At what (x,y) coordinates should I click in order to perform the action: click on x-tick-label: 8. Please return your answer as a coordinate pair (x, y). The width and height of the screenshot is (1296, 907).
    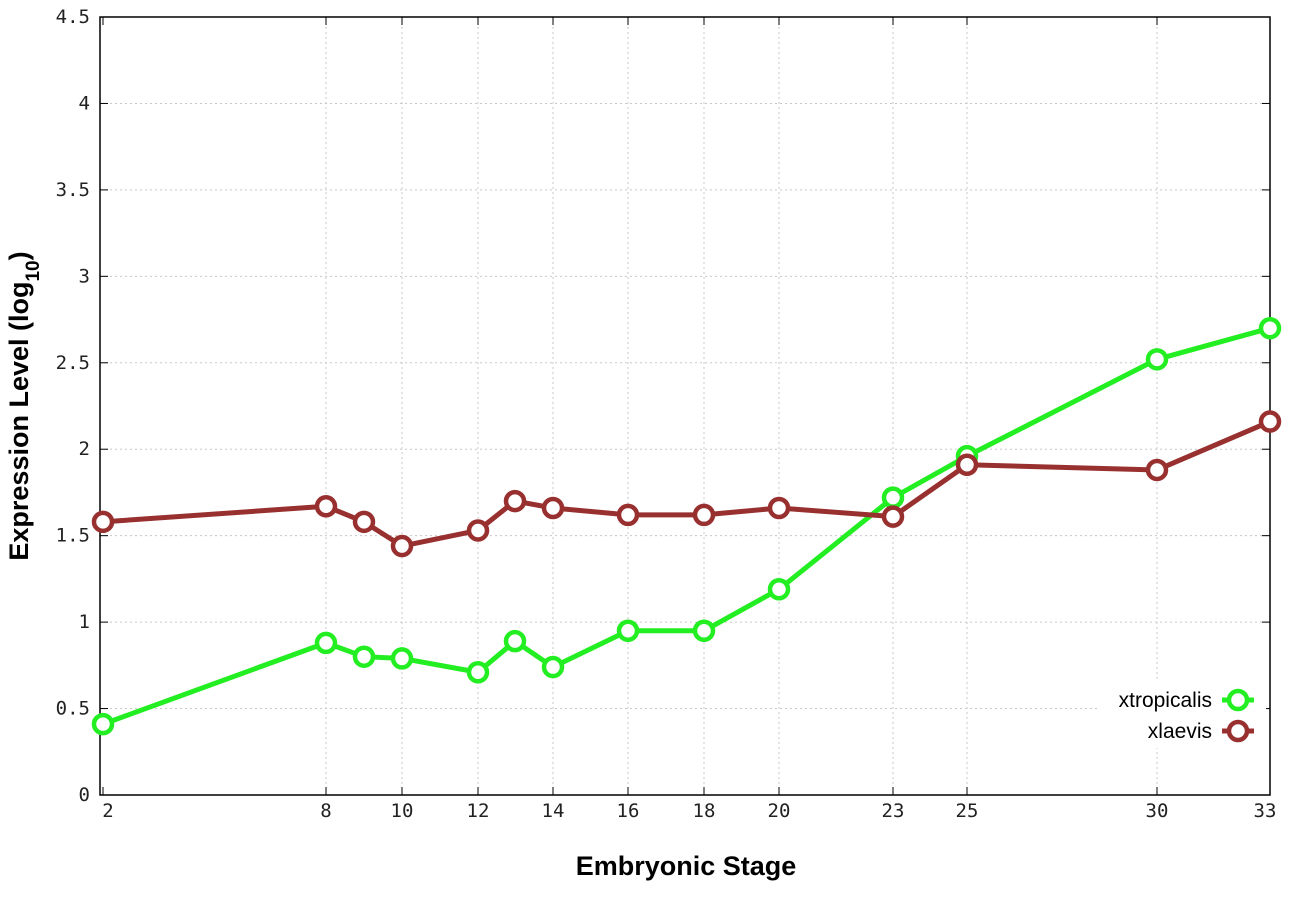
    Looking at the image, I should click on (325, 811).